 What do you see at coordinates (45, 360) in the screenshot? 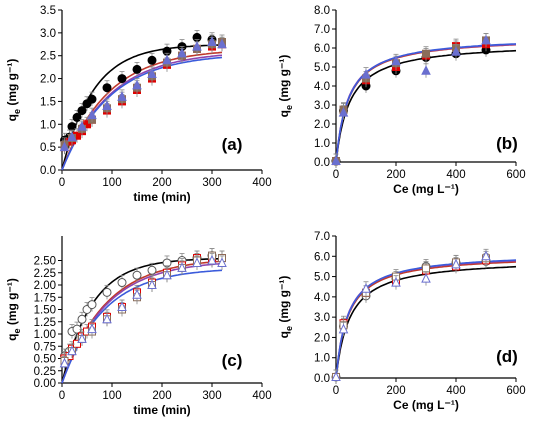
I see `y-tick-label: 0.50` at bounding box center [45, 360].